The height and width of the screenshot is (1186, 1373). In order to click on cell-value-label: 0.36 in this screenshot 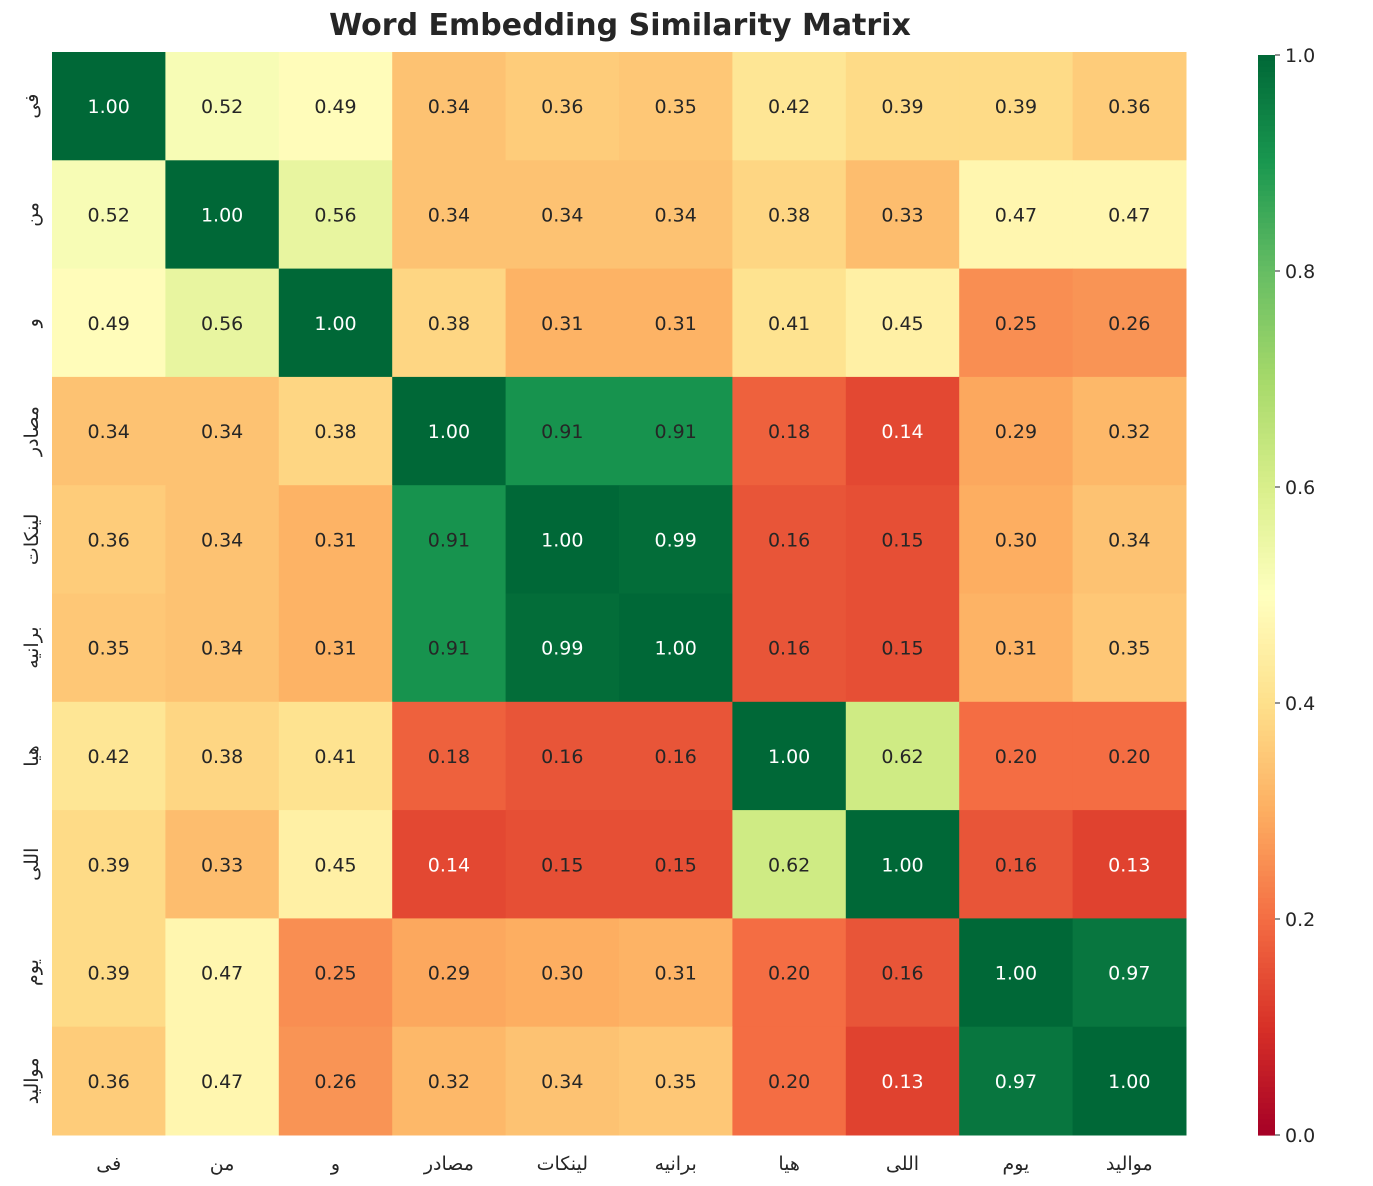, I will do `click(109, 540)`.